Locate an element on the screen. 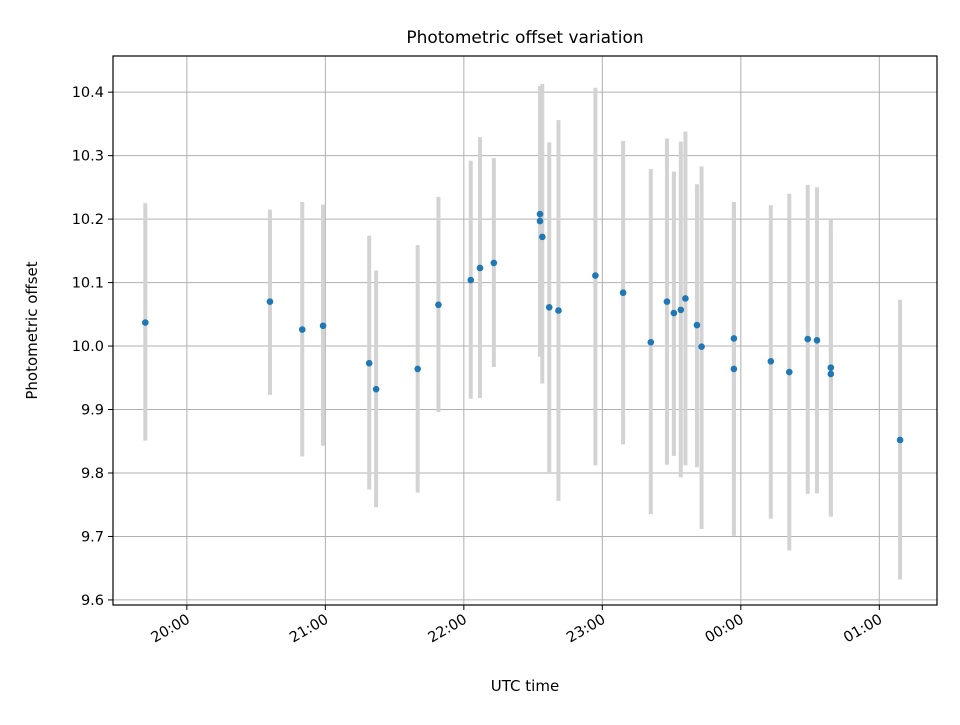  y-tick-label: 9.8 is located at coordinates (92, 474).